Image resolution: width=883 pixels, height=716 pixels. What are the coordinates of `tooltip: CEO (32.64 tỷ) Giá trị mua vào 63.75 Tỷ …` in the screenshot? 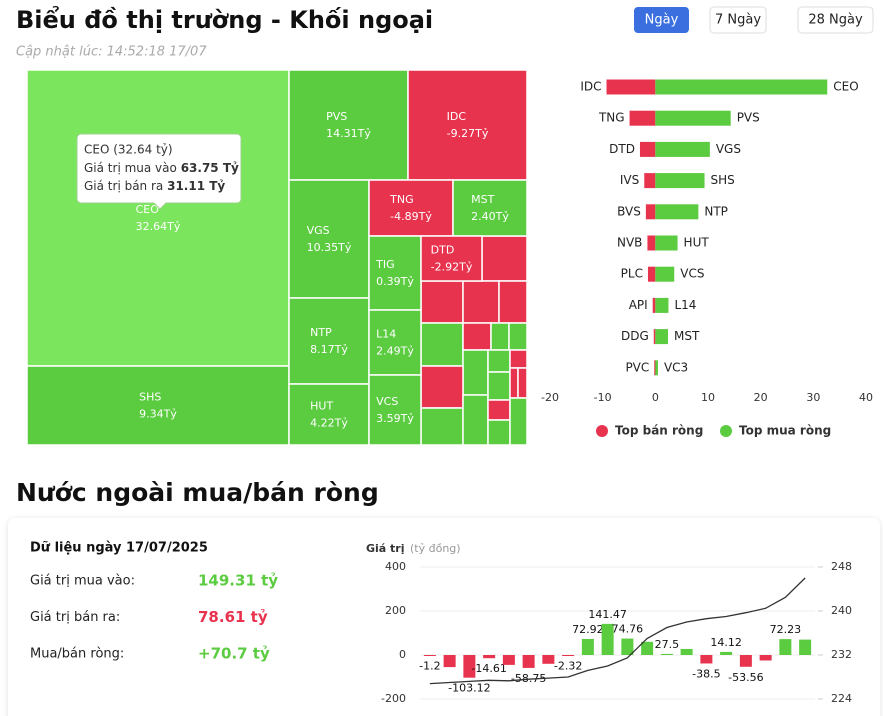 It's located at (159, 171).